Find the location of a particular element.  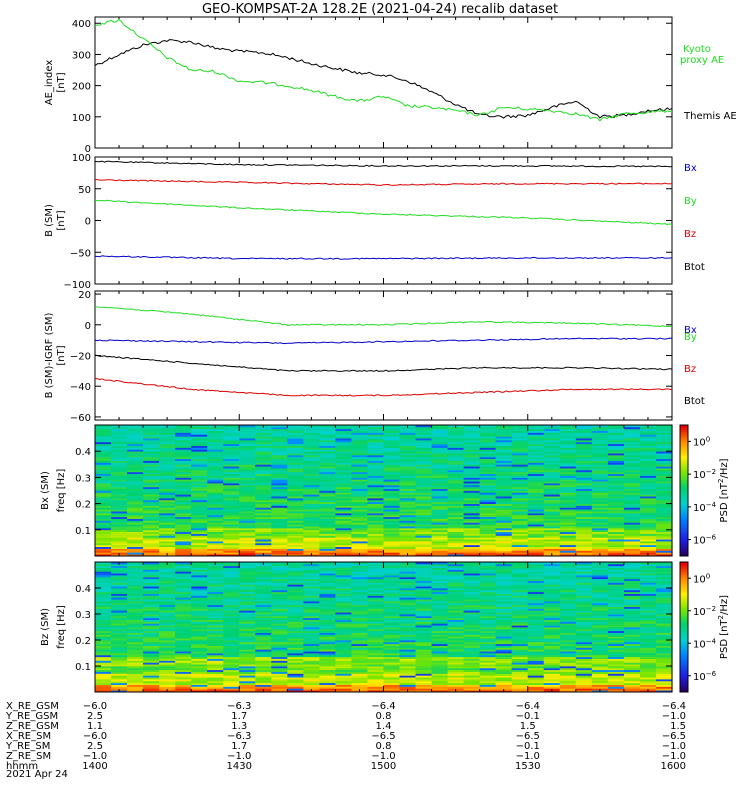

colorbar-segment is located at coordinates (684, 511).